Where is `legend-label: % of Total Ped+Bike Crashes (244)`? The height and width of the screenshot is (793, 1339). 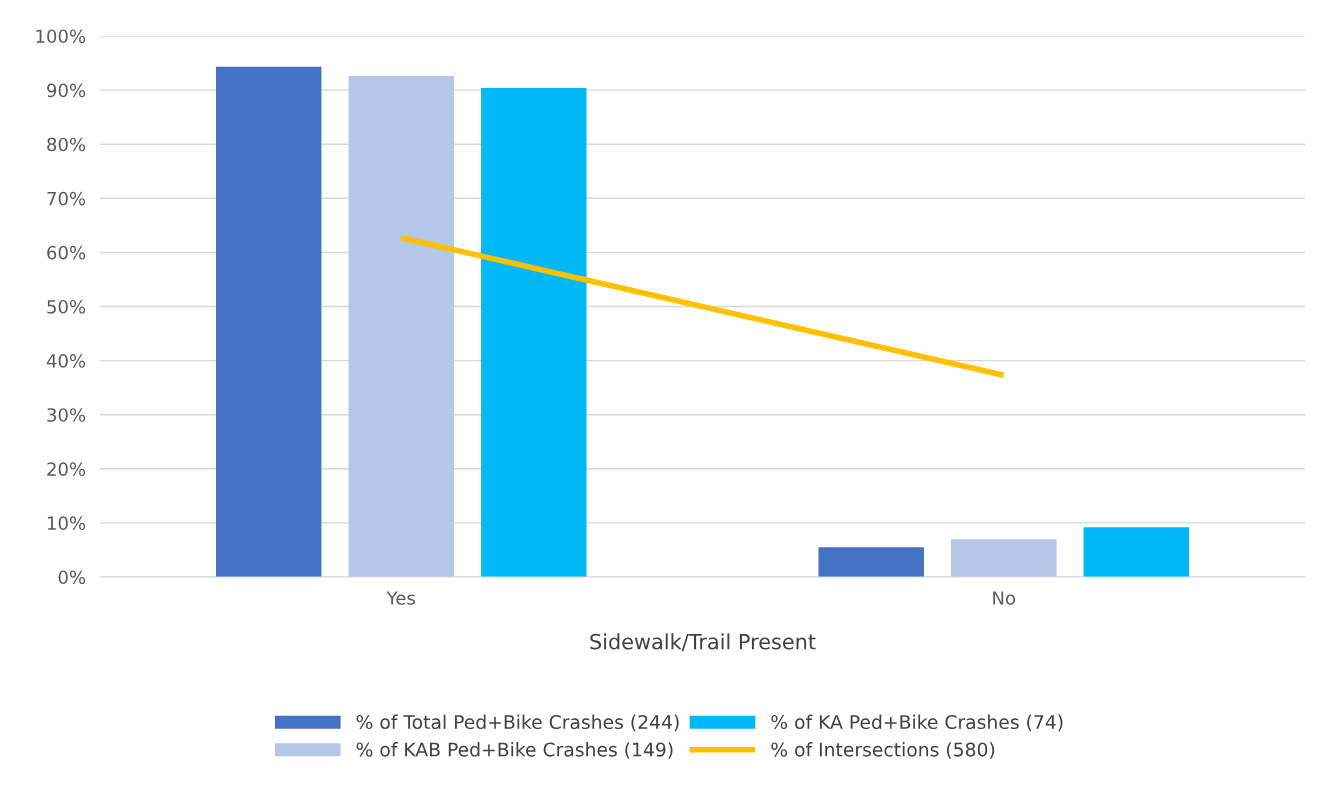 legend-label: % of Total Ped+Bike Crashes (244) is located at coordinates (517, 723).